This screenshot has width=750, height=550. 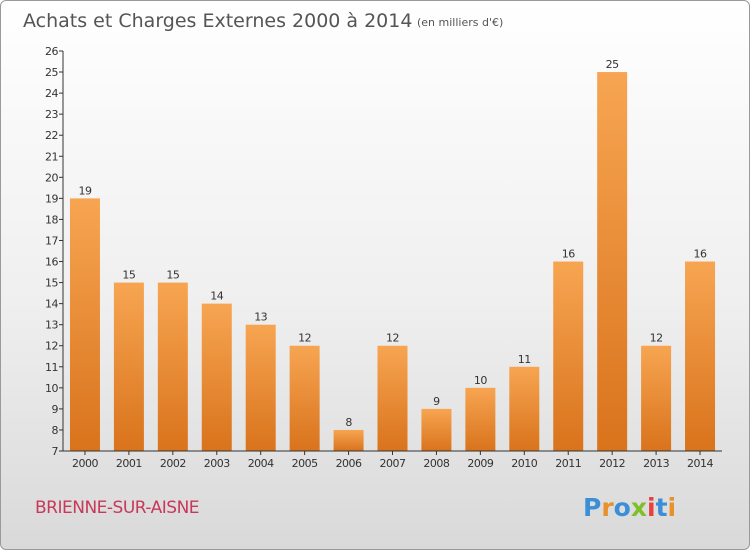 I want to click on bar-2001, so click(x=128, y=366).